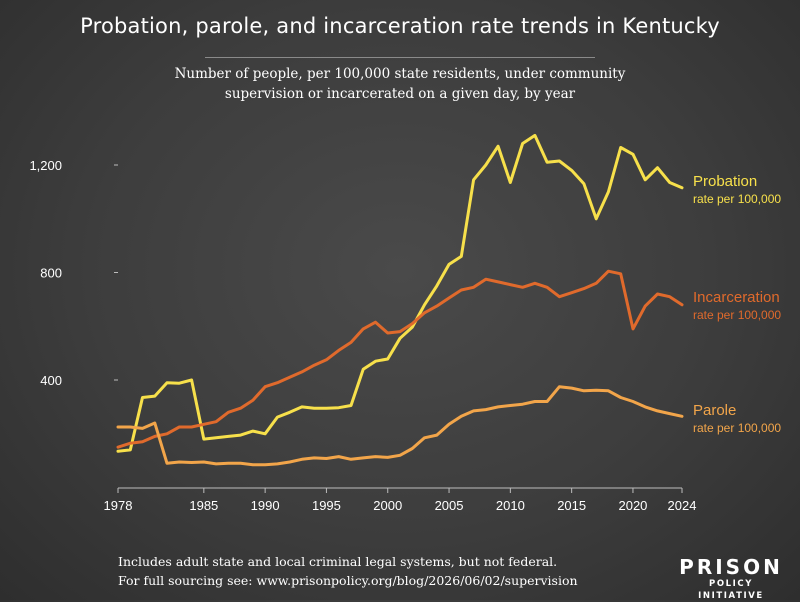  I want to click on logo-sub-text: POLICY INITIATIVE, so click(731, 590).